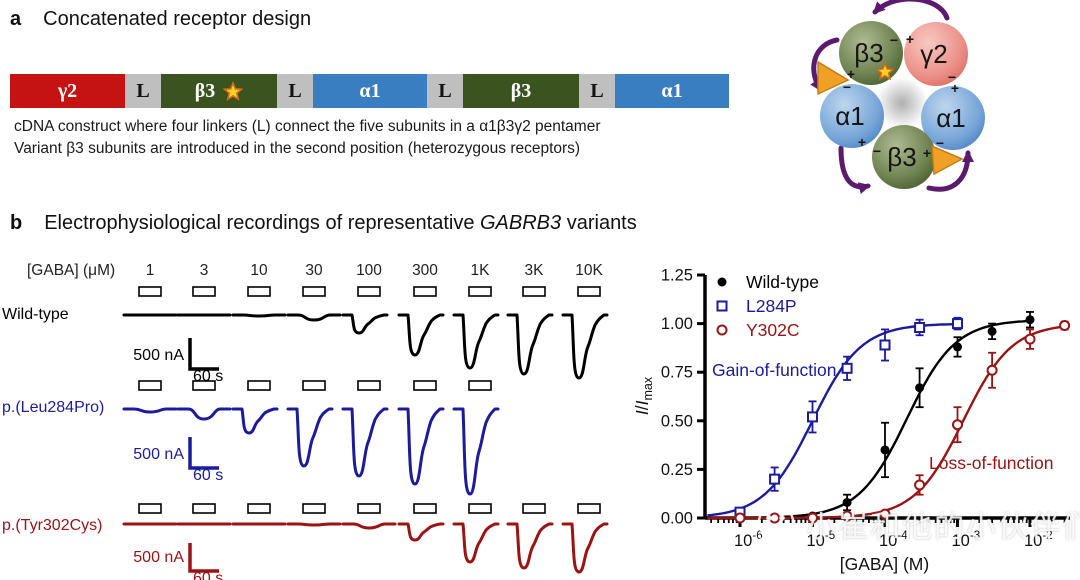 The image size is (1080, 580). Describe the element at coordinates (589, 270) in the screenshot. I see `concentration-label: 10K` at that location.